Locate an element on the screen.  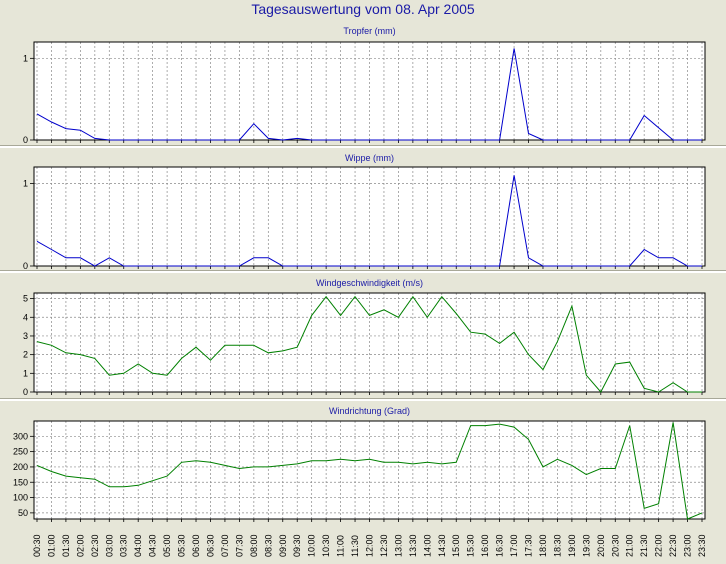
x-tick-label: 08:00 is located at coordinates (254, 545).